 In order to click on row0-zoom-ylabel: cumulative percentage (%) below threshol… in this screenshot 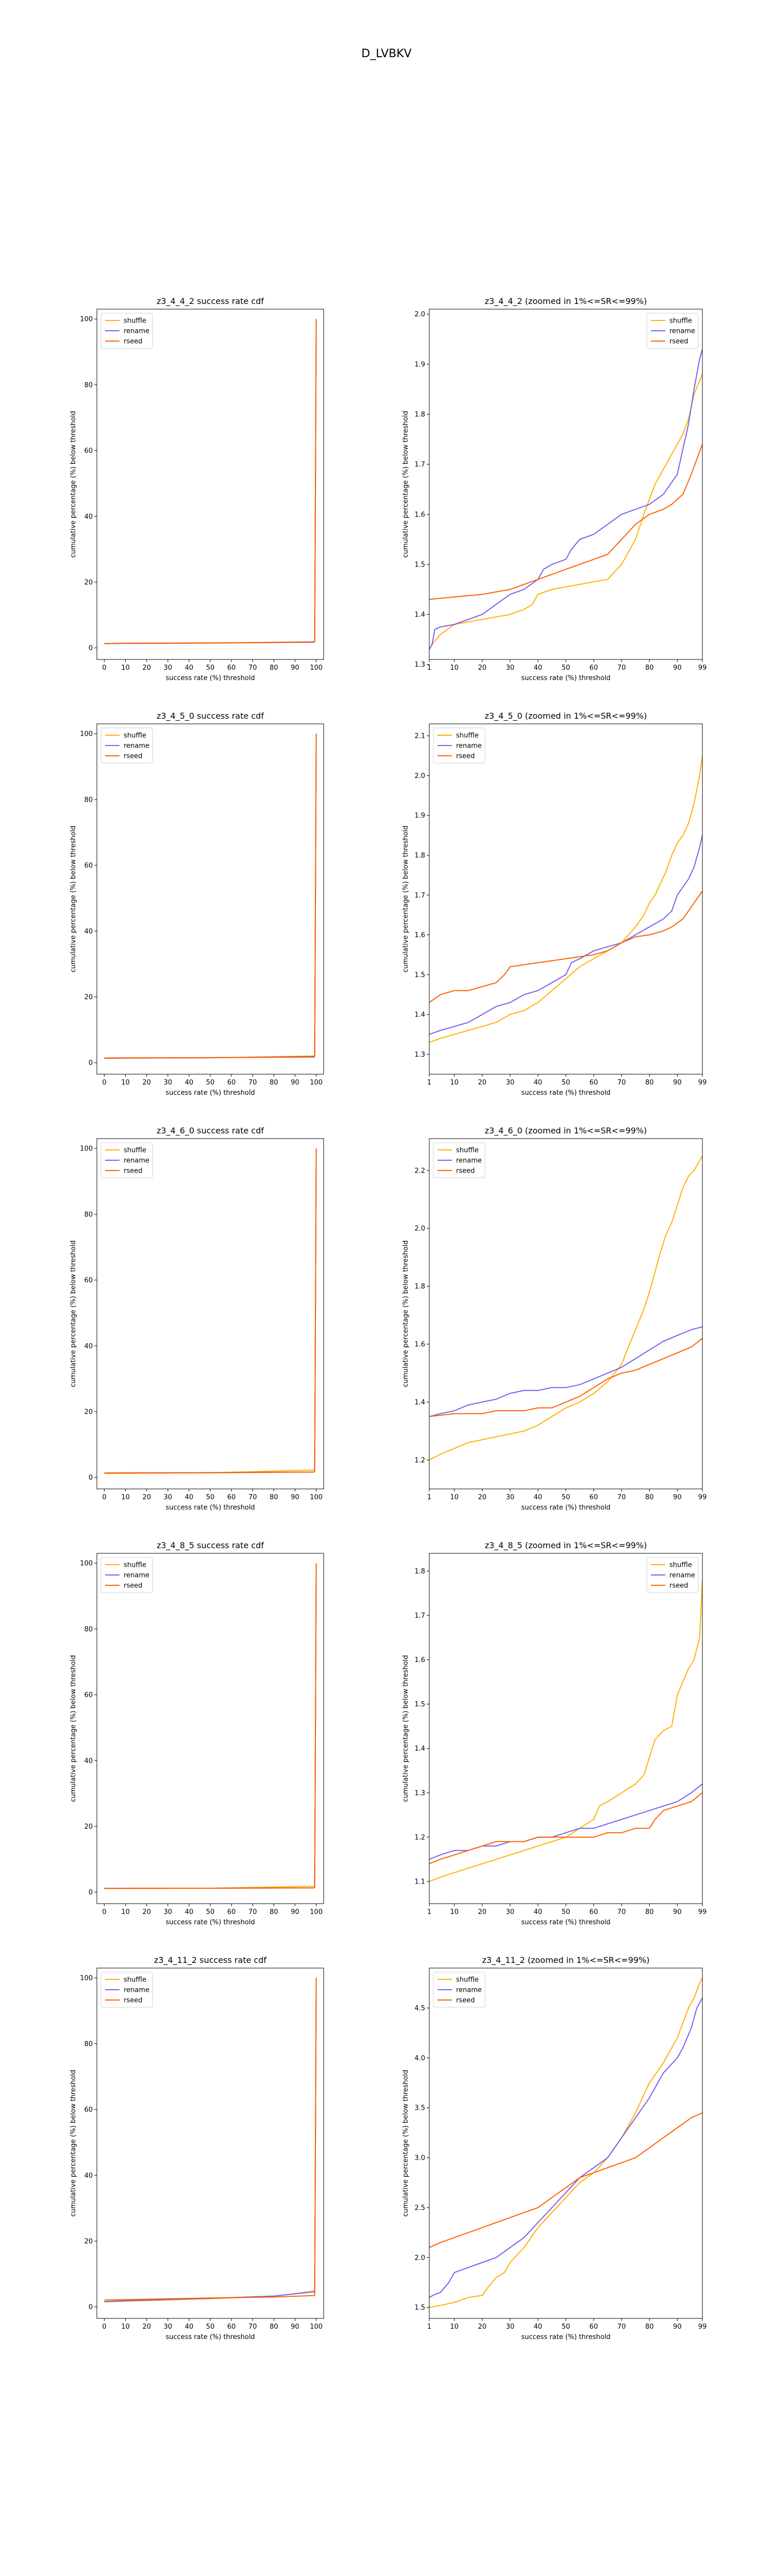, I will do `click(406, 485)`.